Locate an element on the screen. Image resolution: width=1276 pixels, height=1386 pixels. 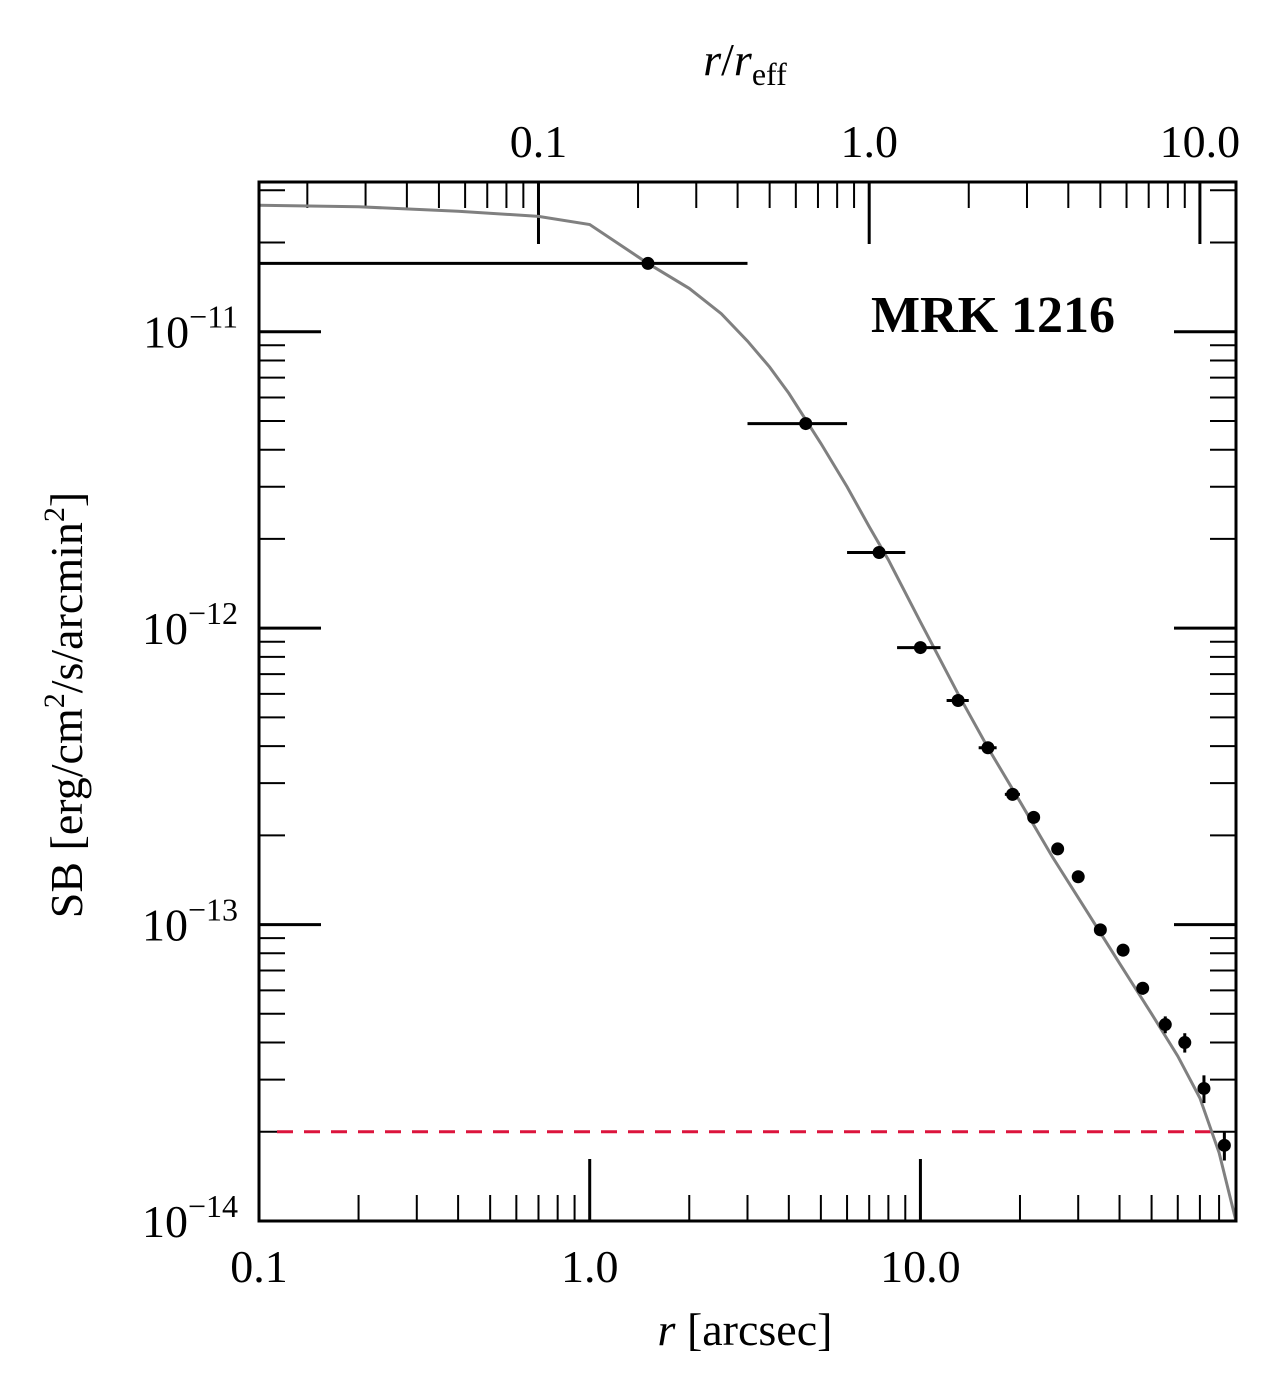
y-axis-label-part3: ] is located at coordinates (66, 499).